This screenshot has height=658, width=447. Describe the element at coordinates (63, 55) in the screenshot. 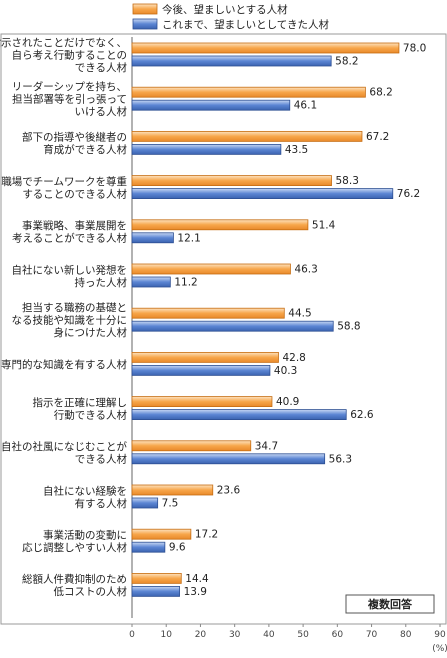

I see `category-label: 指示されたことだけでなく、自ら考え行動することのできる人材` at that location.